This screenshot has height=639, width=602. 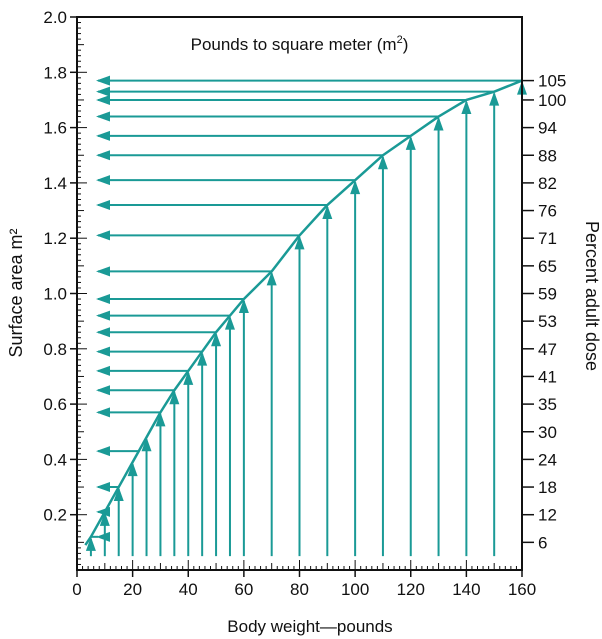 What do you see at coordinates (132, 589) in the screenshot?
I see `x-tick-label: 20` at bounding box center [132, 589].